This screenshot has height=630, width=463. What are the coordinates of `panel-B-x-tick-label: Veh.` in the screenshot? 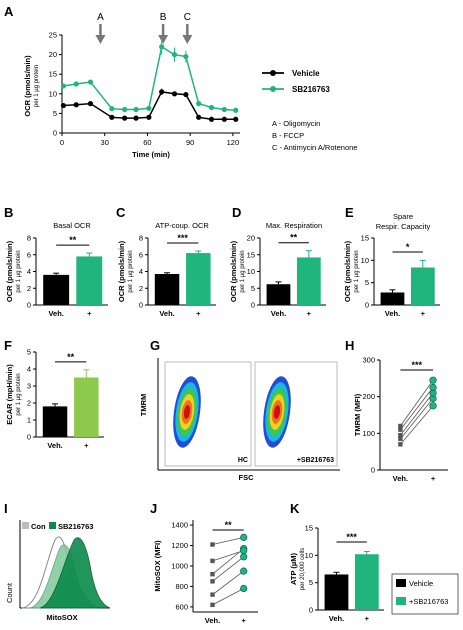 It's located at (55, 313).